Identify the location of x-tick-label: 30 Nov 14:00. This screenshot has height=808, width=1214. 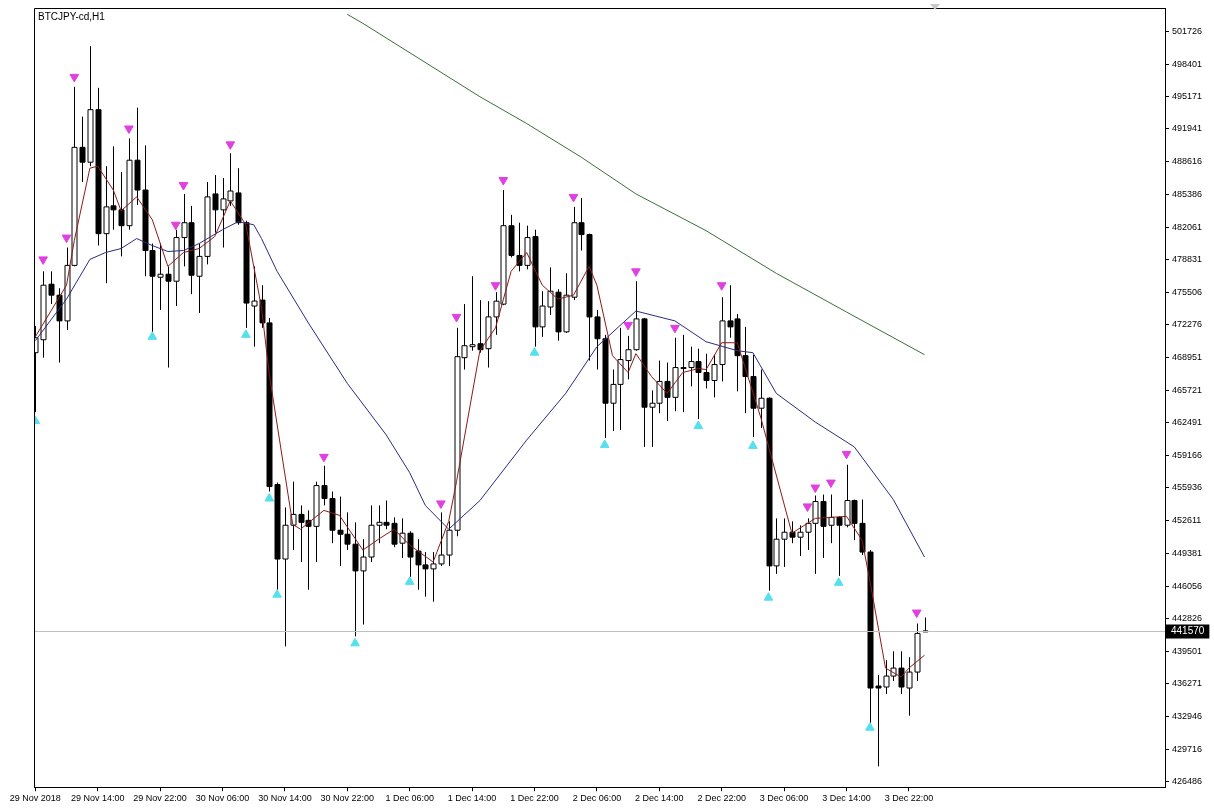
(285, 798).